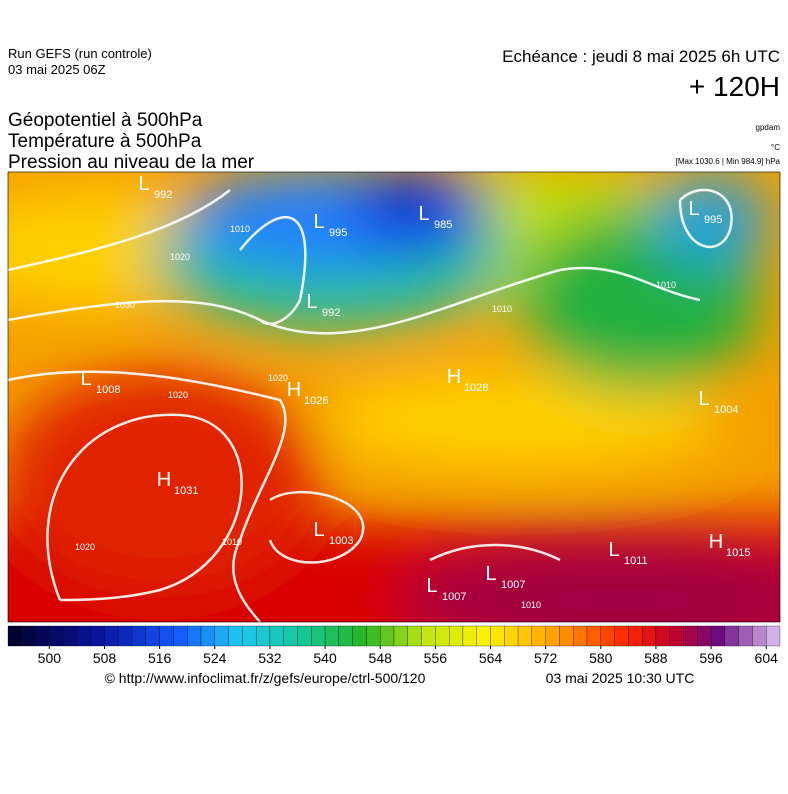 Image resolution: width=788 pixels, height=794 pixels. I want to click on issued: 03 mai 2025 10:30 UTC, so click(620, 678).